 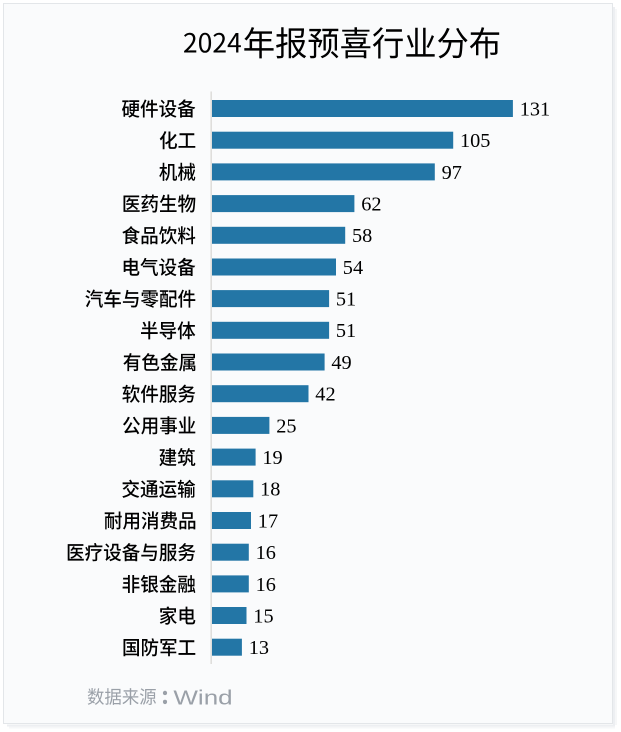 I want to click on svg-text: 25, so click(x=286, y=426).